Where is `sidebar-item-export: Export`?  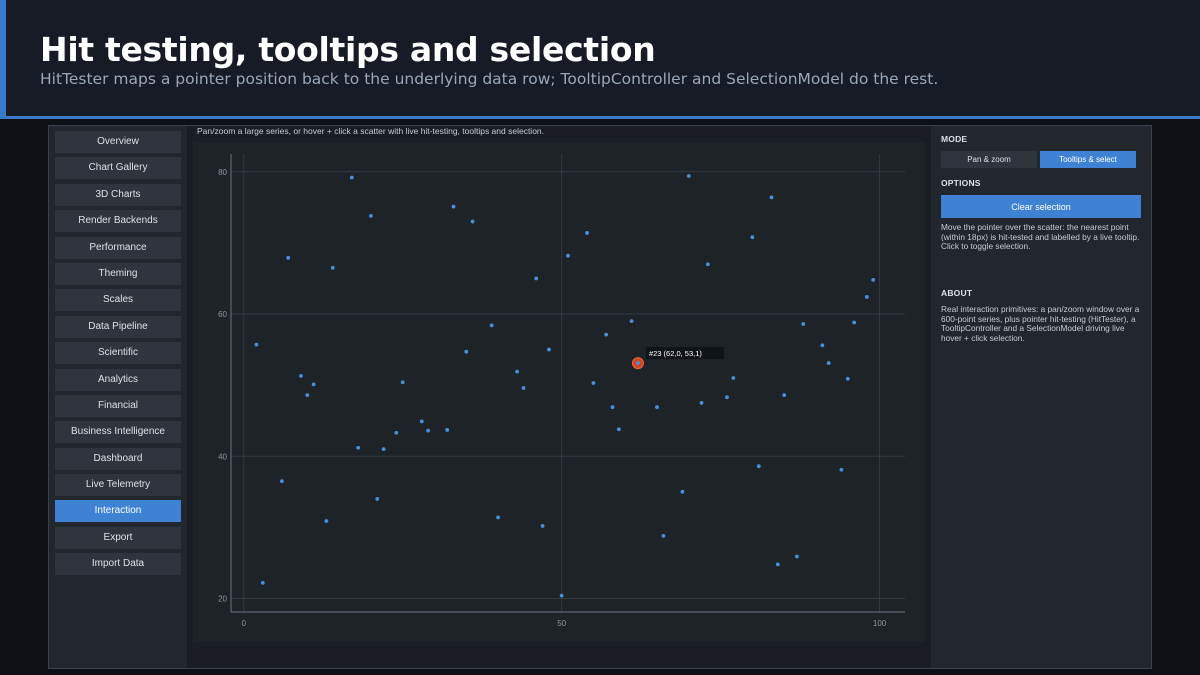 sidebar-item-export: Export is located at coordinates (118, 537).